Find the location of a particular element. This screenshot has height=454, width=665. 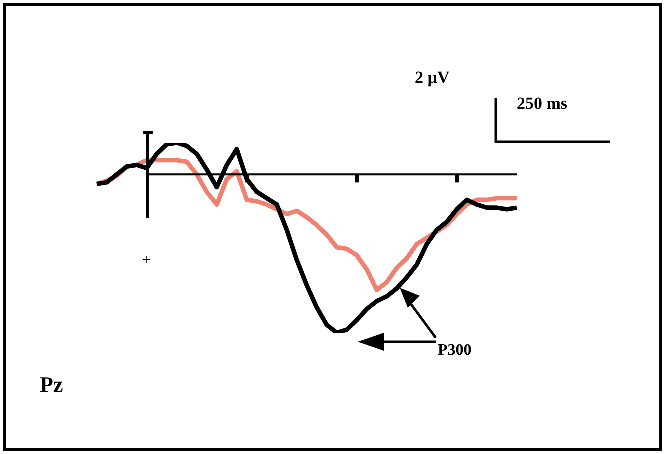

text: 250 ms is located at coordinates (542, 104).